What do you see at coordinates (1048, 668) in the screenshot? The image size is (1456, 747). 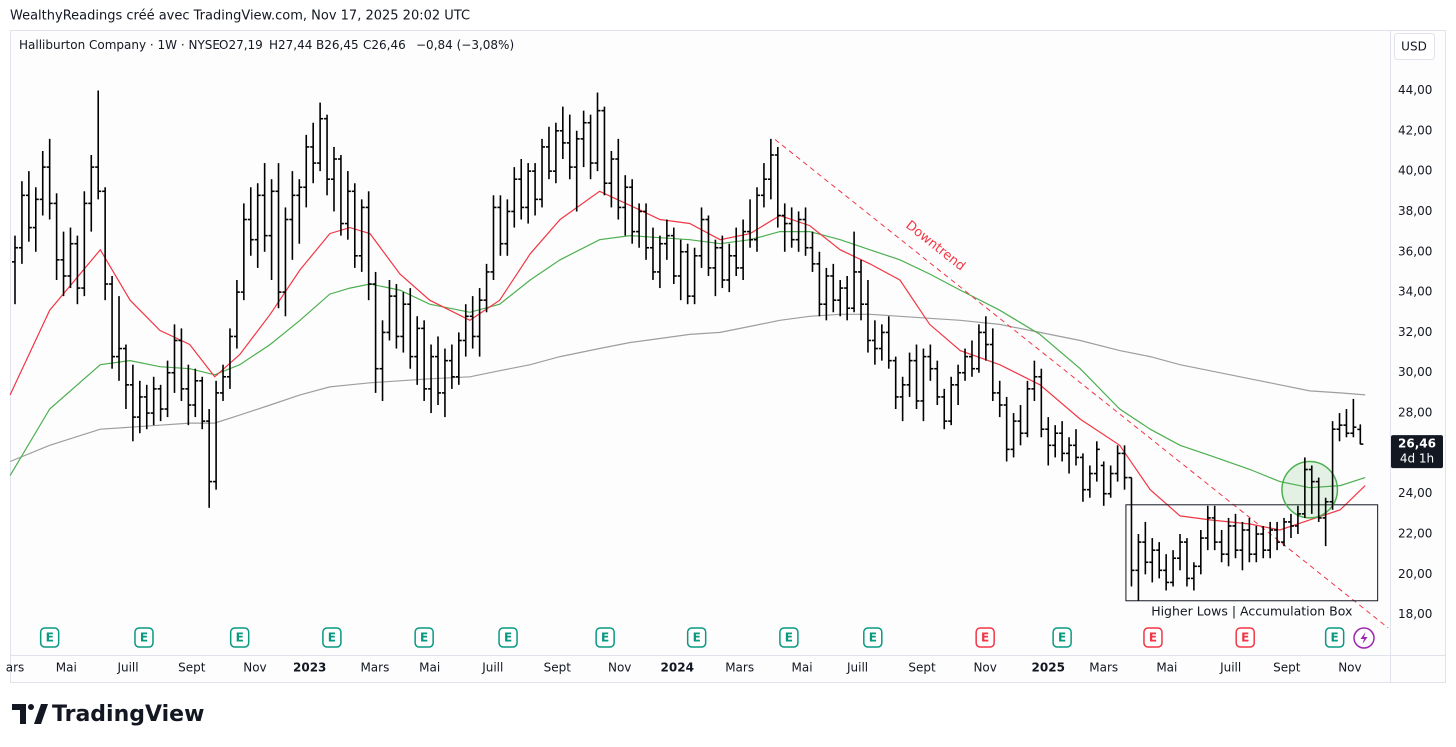 I see `x-tick-label: 2025` at bounding box center [1048, 668].